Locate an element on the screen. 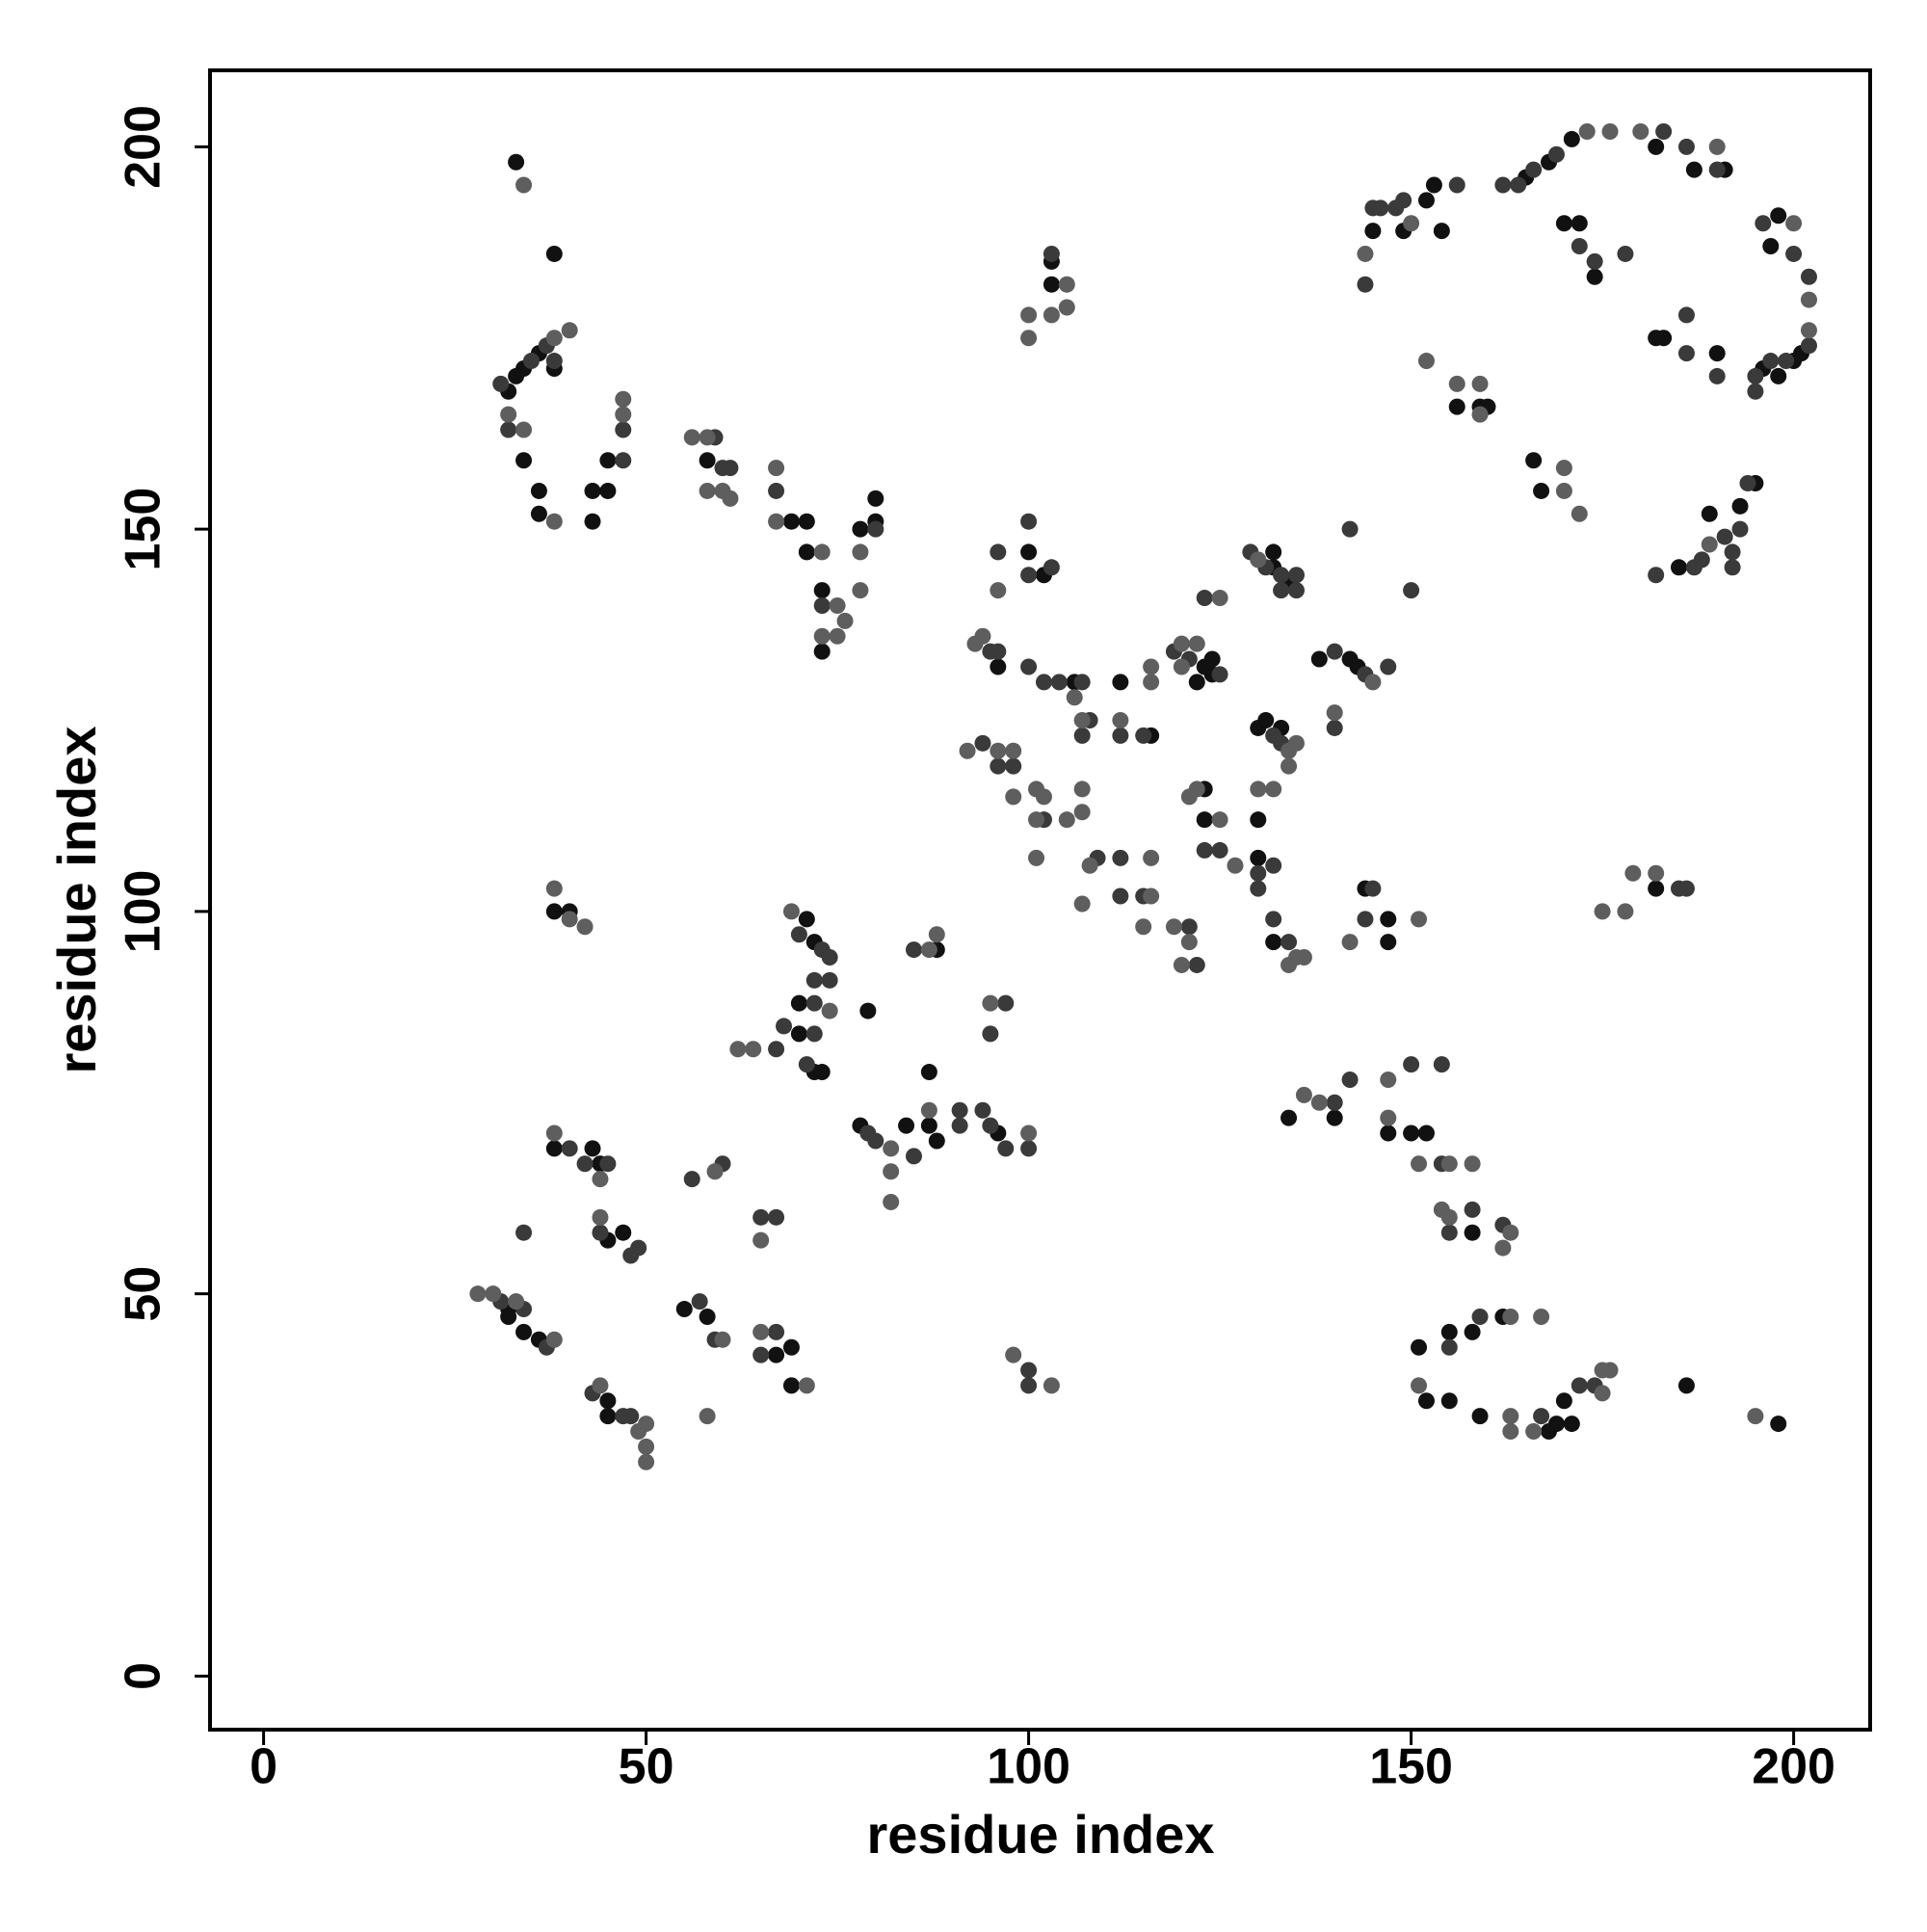 This screenshot has width=1927, height=1932. y-tick-label: 200 is located at coordinates (144, 147).